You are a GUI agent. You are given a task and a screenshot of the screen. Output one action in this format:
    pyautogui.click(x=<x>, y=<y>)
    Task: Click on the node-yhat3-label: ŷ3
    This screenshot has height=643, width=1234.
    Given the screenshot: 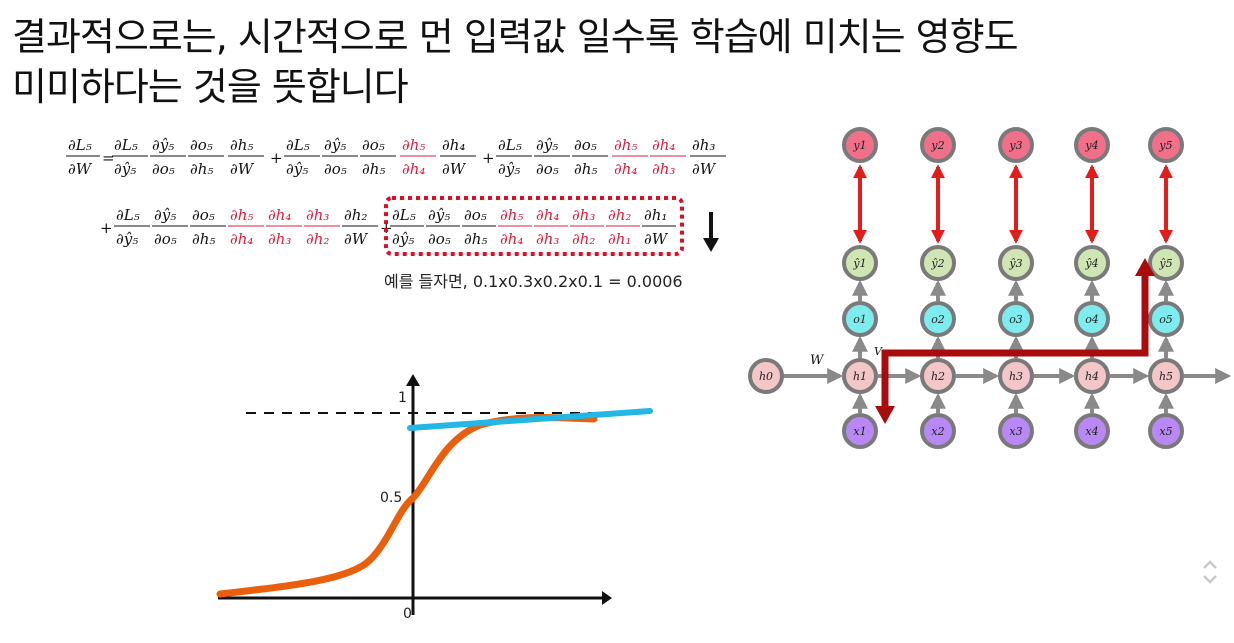 What is the action you would take?
    pyautogui.click(x=1015, y=263)
    